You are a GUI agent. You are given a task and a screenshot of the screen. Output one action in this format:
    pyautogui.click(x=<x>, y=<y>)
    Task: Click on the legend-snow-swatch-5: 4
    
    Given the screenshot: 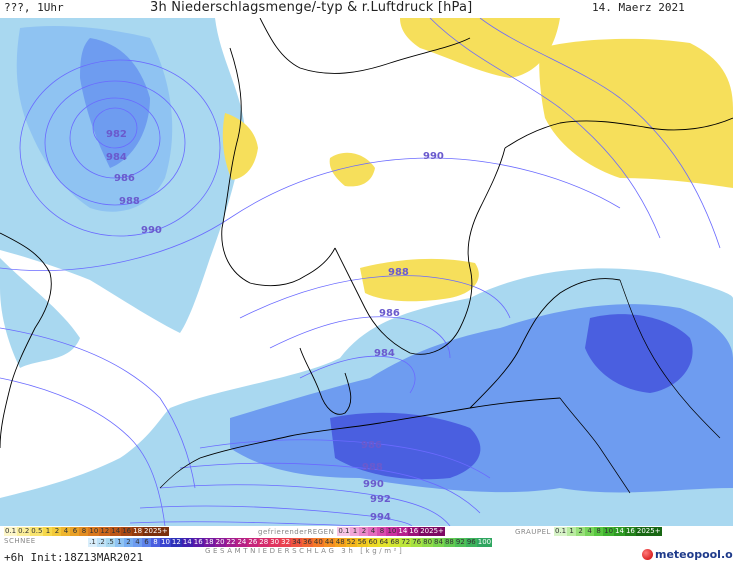 What is the action you would take?
    pyautogui.click(x=66, y=531)
    